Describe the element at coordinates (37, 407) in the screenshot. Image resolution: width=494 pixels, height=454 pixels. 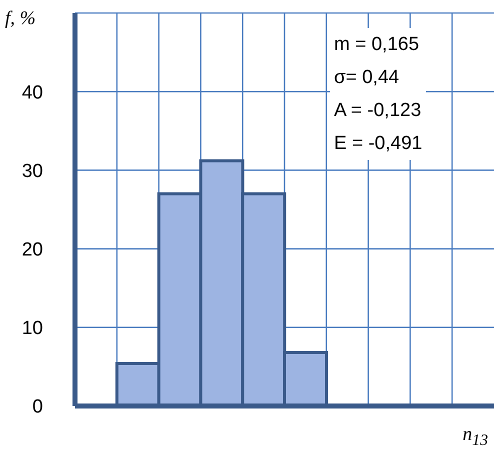
I see `y-tick-label: 0` at that location.